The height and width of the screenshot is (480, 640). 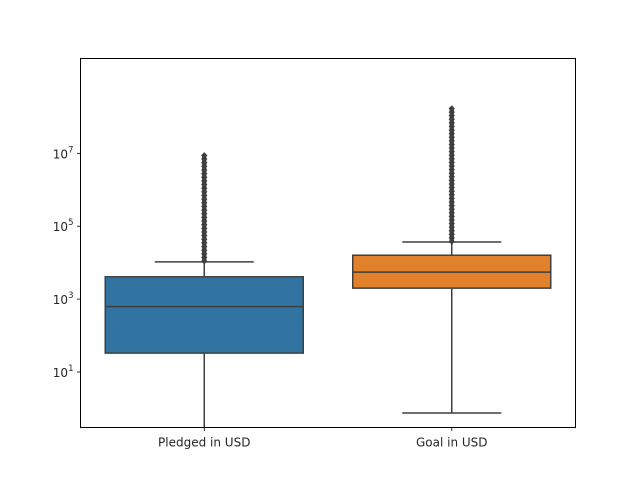 I want to click on y-tick-label: 10⁷, so click(x=63, y=153).